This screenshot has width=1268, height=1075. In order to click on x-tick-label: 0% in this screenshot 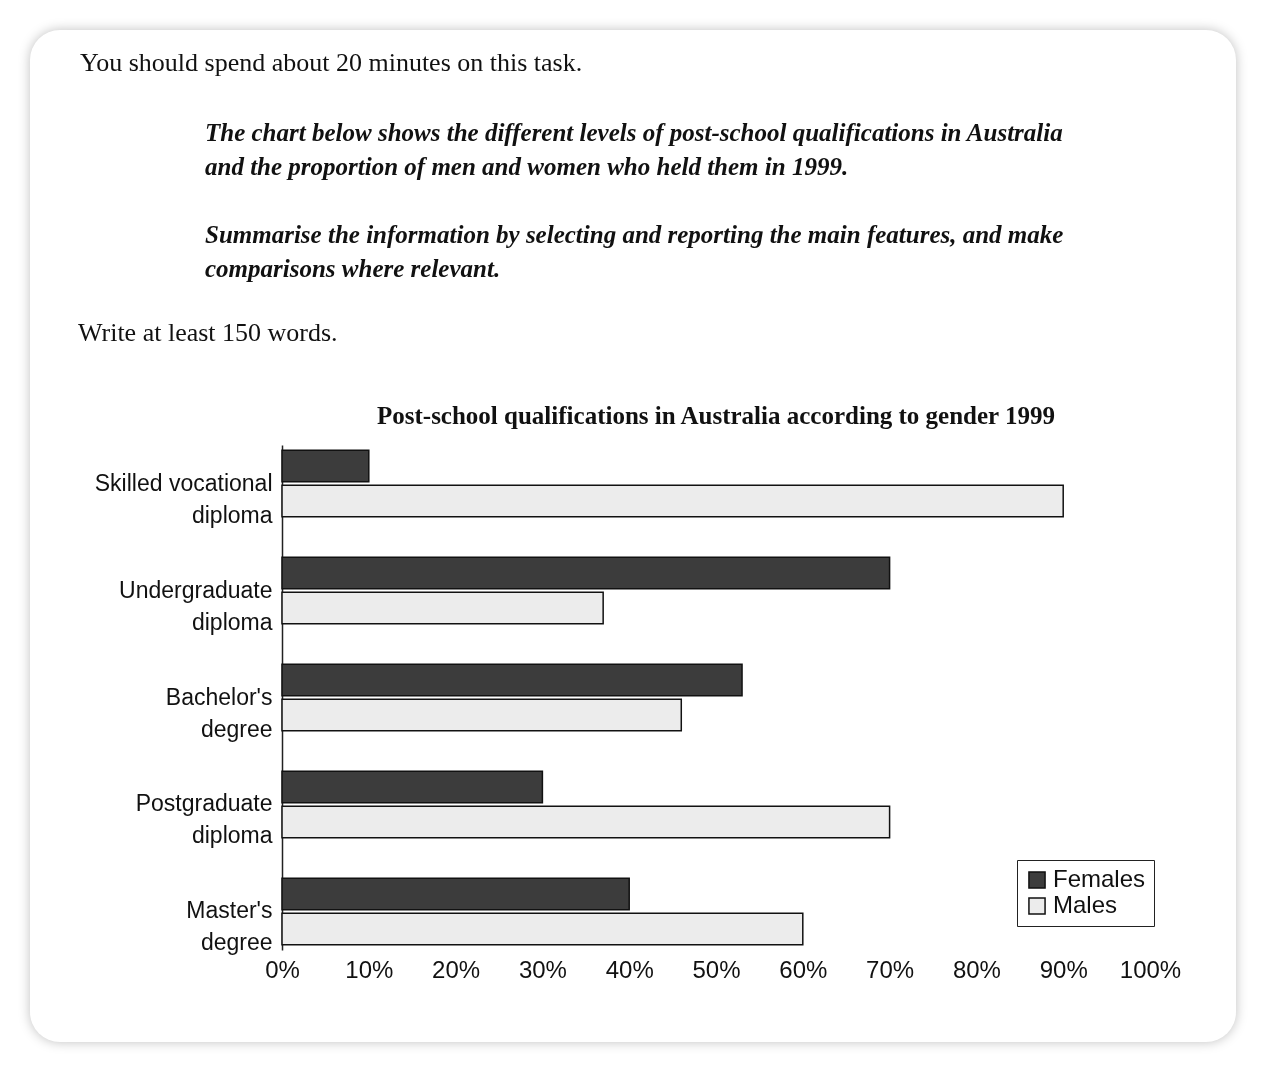, I will do `click(282, 969)`.